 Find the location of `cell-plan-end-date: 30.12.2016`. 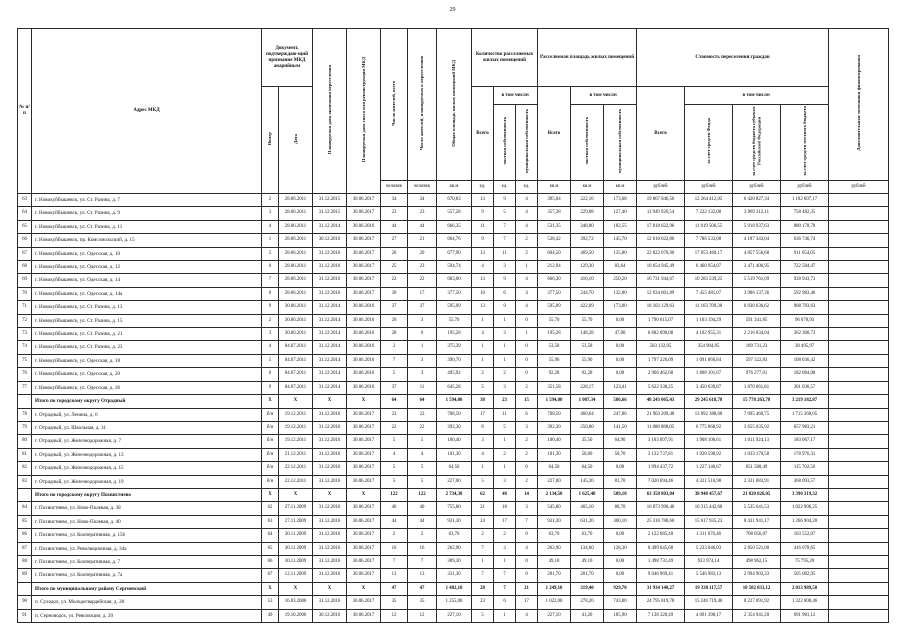

cell-plan-end-date: 30.12.2016 is located at coordinates (330, 240).